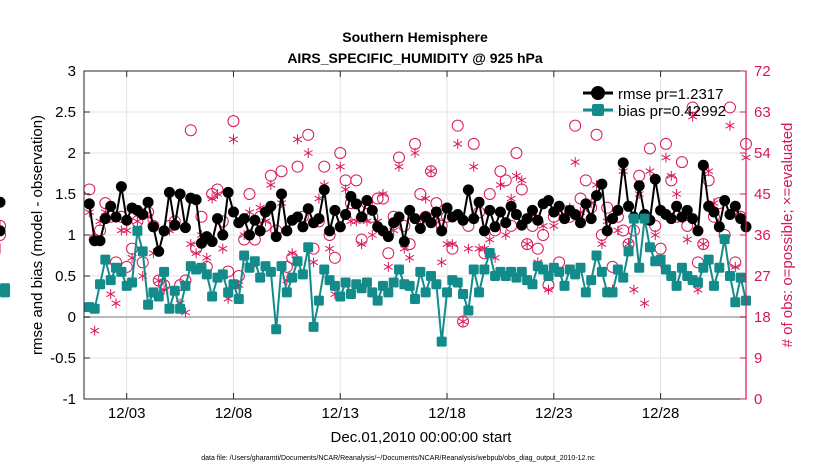 The width and height of the screenshot is (830, 470). Describe the element at coordinates (670, 94) in the screenshot. I see `legend-rmse-label: rmse pr=1.2317` at that location.